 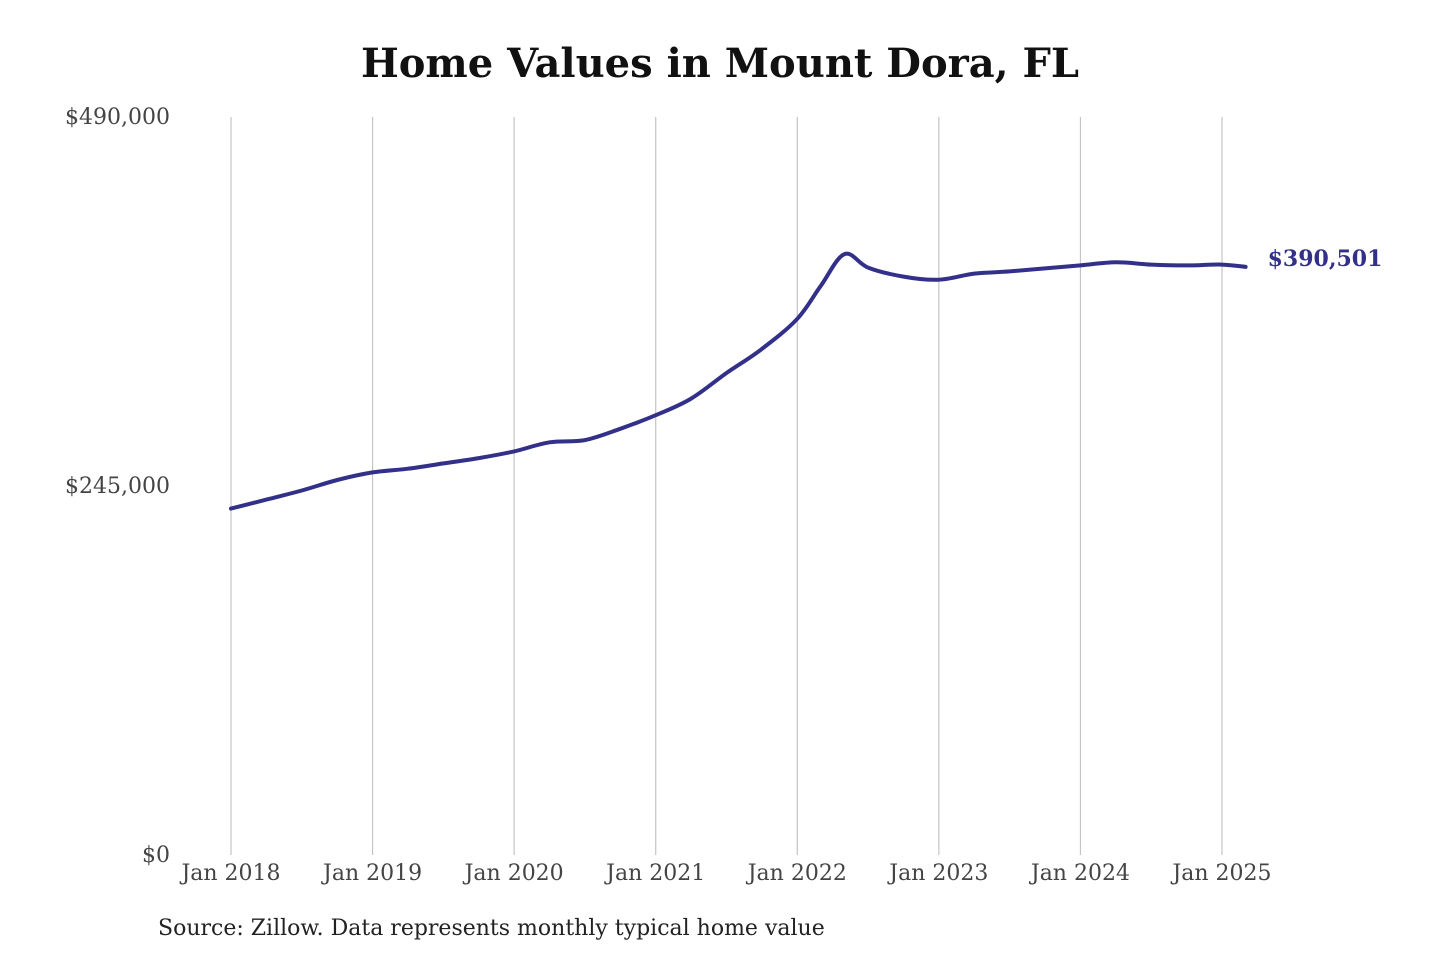 What do you see at coordinates (1325, 259) in the screenshot?
I see `end-value-label: $390,501` at bounding box center [1325, 259].